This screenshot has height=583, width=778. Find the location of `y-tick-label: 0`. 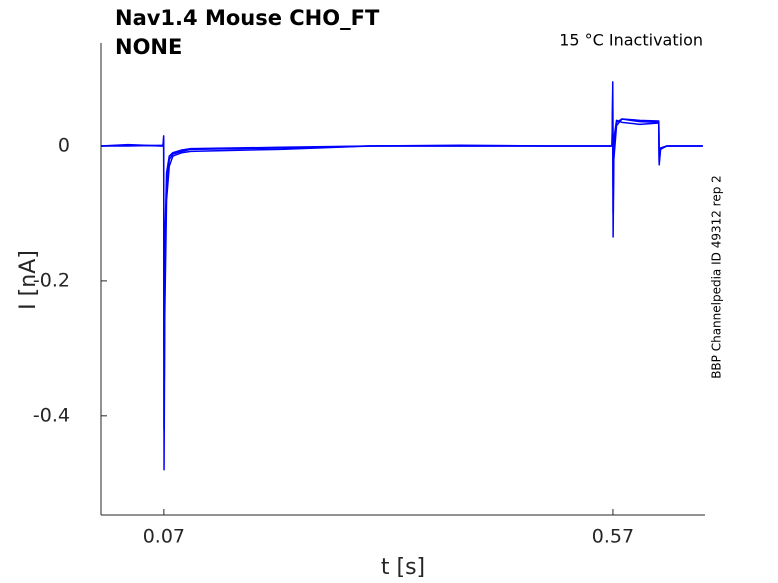

y-tick-label: 0 is located at coordinates (64, 145).